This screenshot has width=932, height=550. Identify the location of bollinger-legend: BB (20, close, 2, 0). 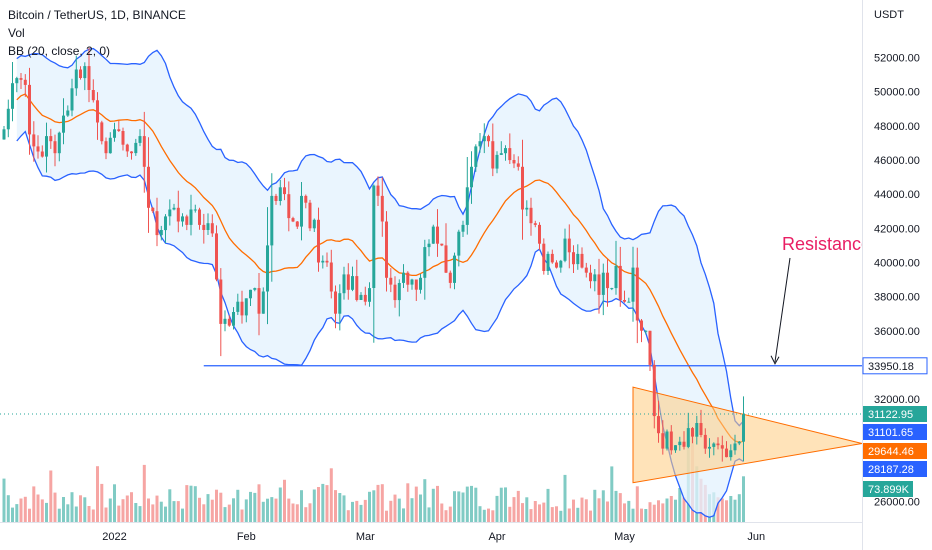
(59, 51).